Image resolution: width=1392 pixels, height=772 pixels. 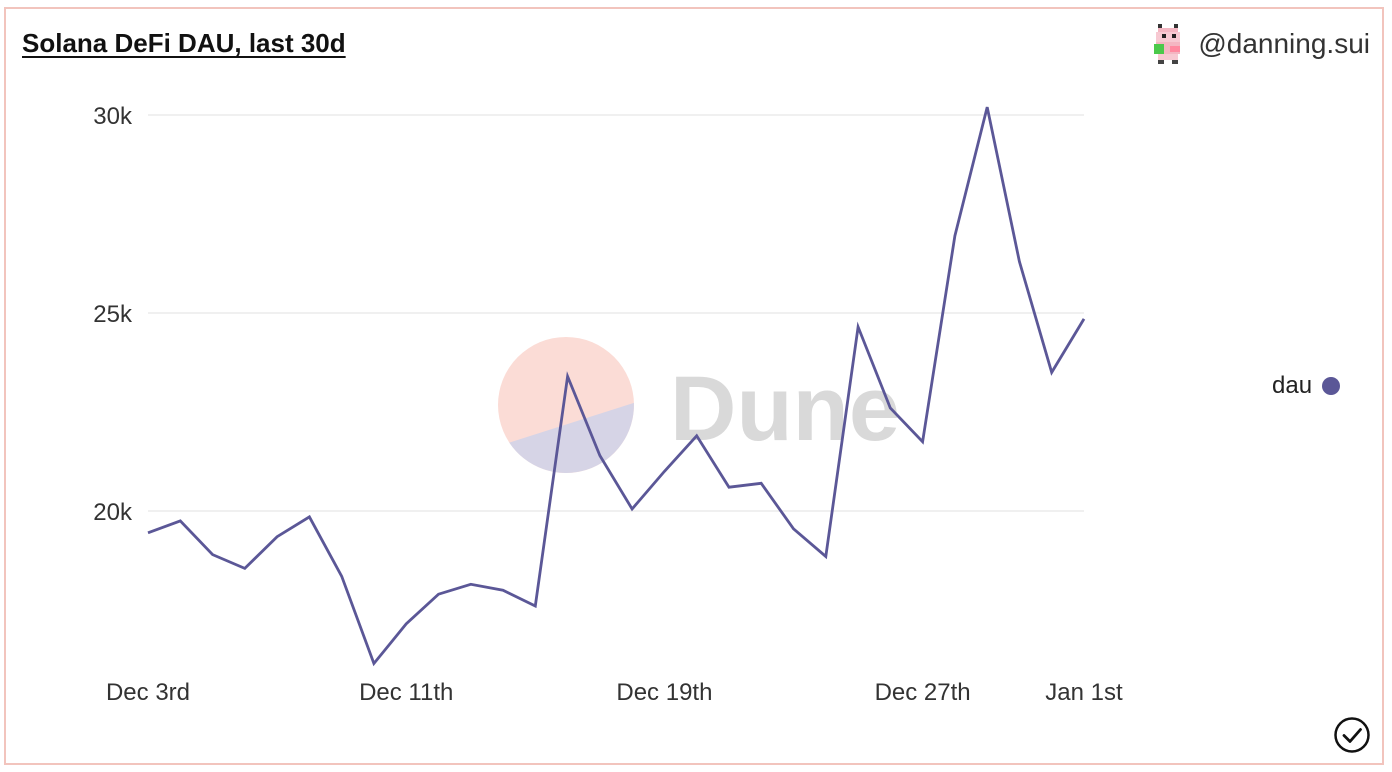 What do you see at coordinates (113, 512) in the screenshot?
I see `y-tick-label: 20k` at bounding box center [113, 512].